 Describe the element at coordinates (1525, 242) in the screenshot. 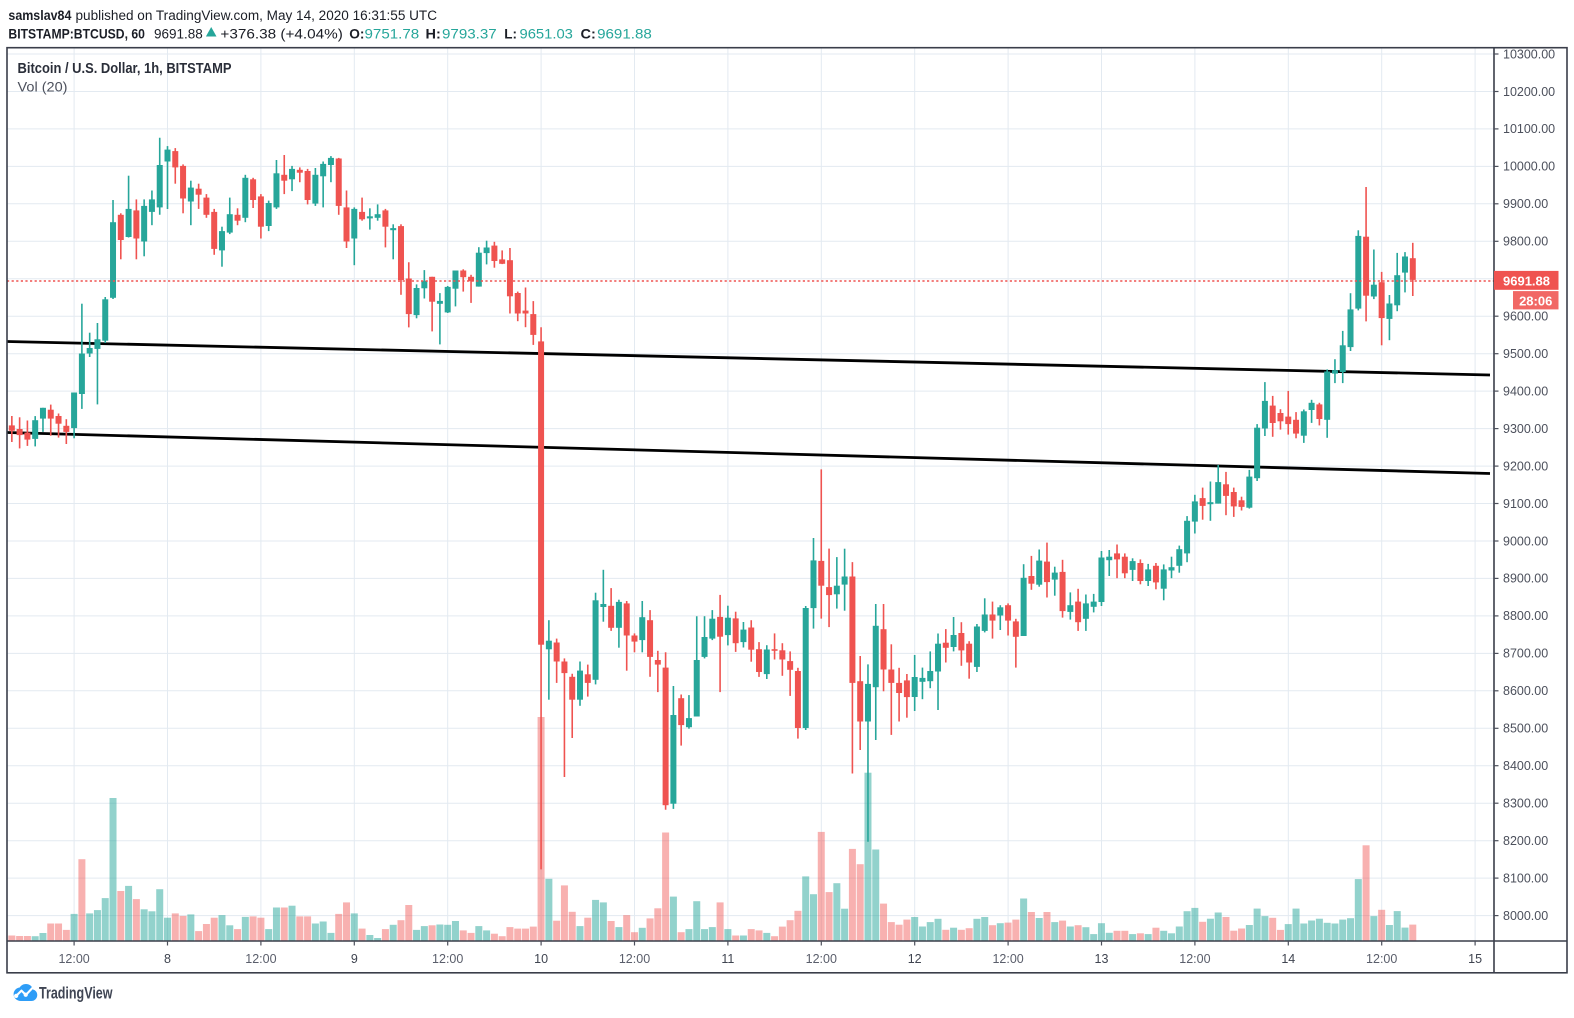

I see `svg-text: 9800.00` at that location.